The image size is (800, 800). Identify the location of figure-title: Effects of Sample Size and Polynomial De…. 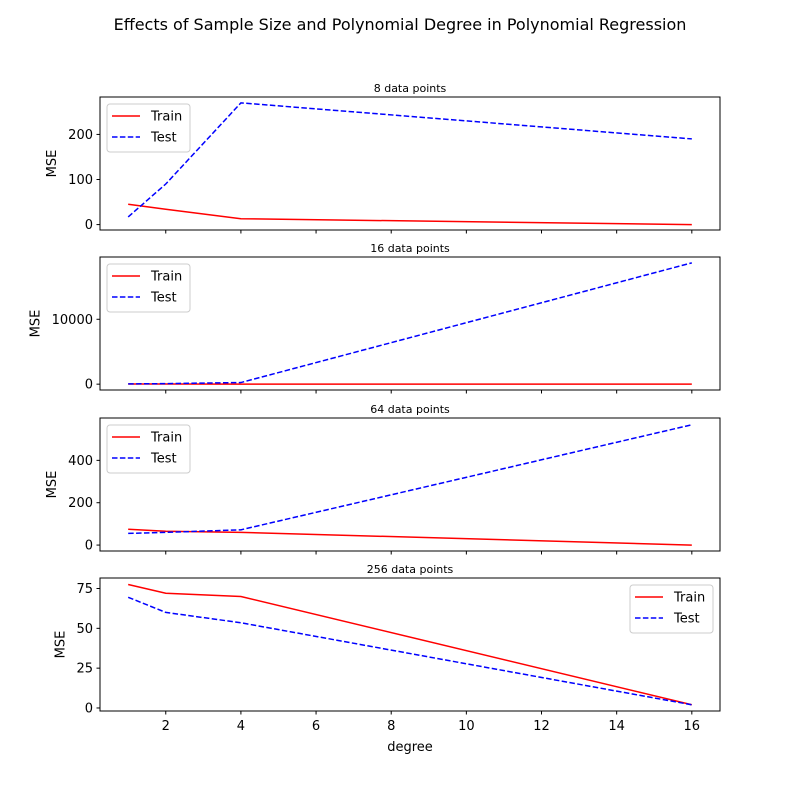
(400, 24).